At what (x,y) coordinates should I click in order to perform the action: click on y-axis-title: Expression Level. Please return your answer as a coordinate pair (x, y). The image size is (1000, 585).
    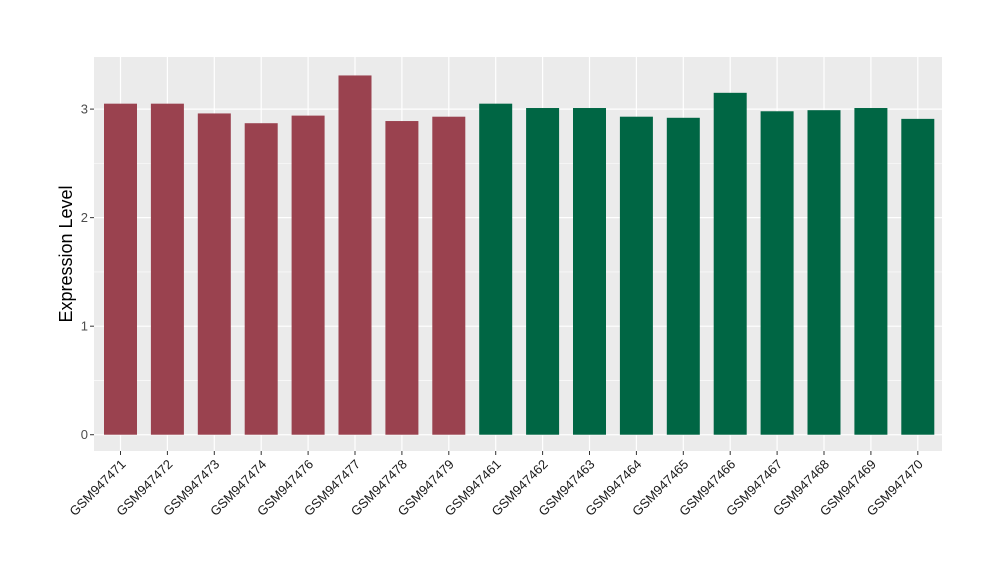
    Looking at the image, I should click on (66, 253).